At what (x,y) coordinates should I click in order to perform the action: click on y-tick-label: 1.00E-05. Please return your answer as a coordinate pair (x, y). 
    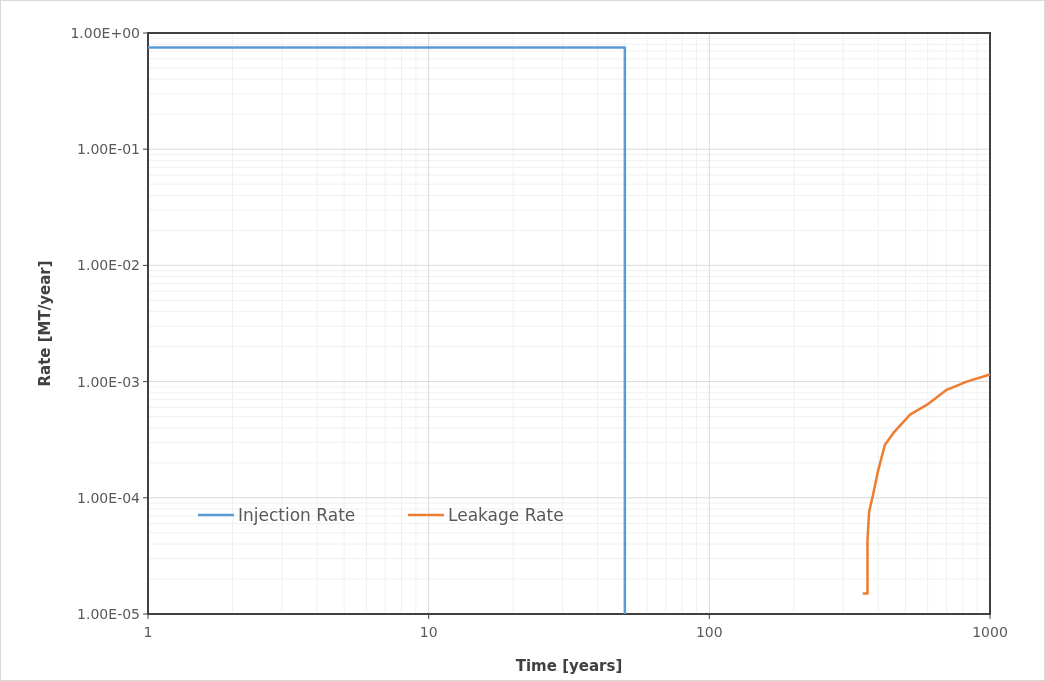
    Looking at the image, I should click on (108, 613).